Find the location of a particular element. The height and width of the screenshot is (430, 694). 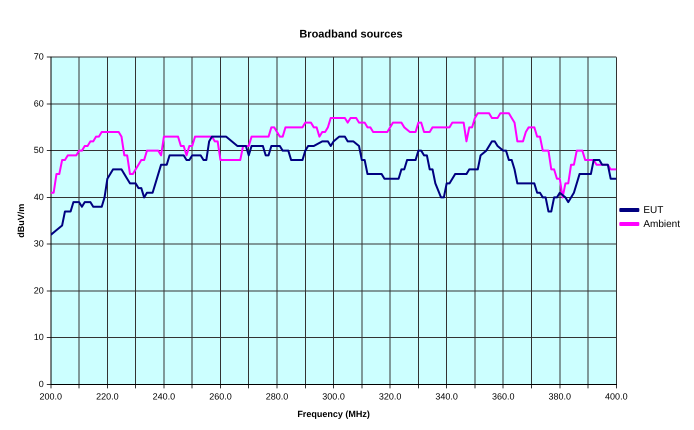

x-tick-label: 200.0 is located at coordinates (51, 396).